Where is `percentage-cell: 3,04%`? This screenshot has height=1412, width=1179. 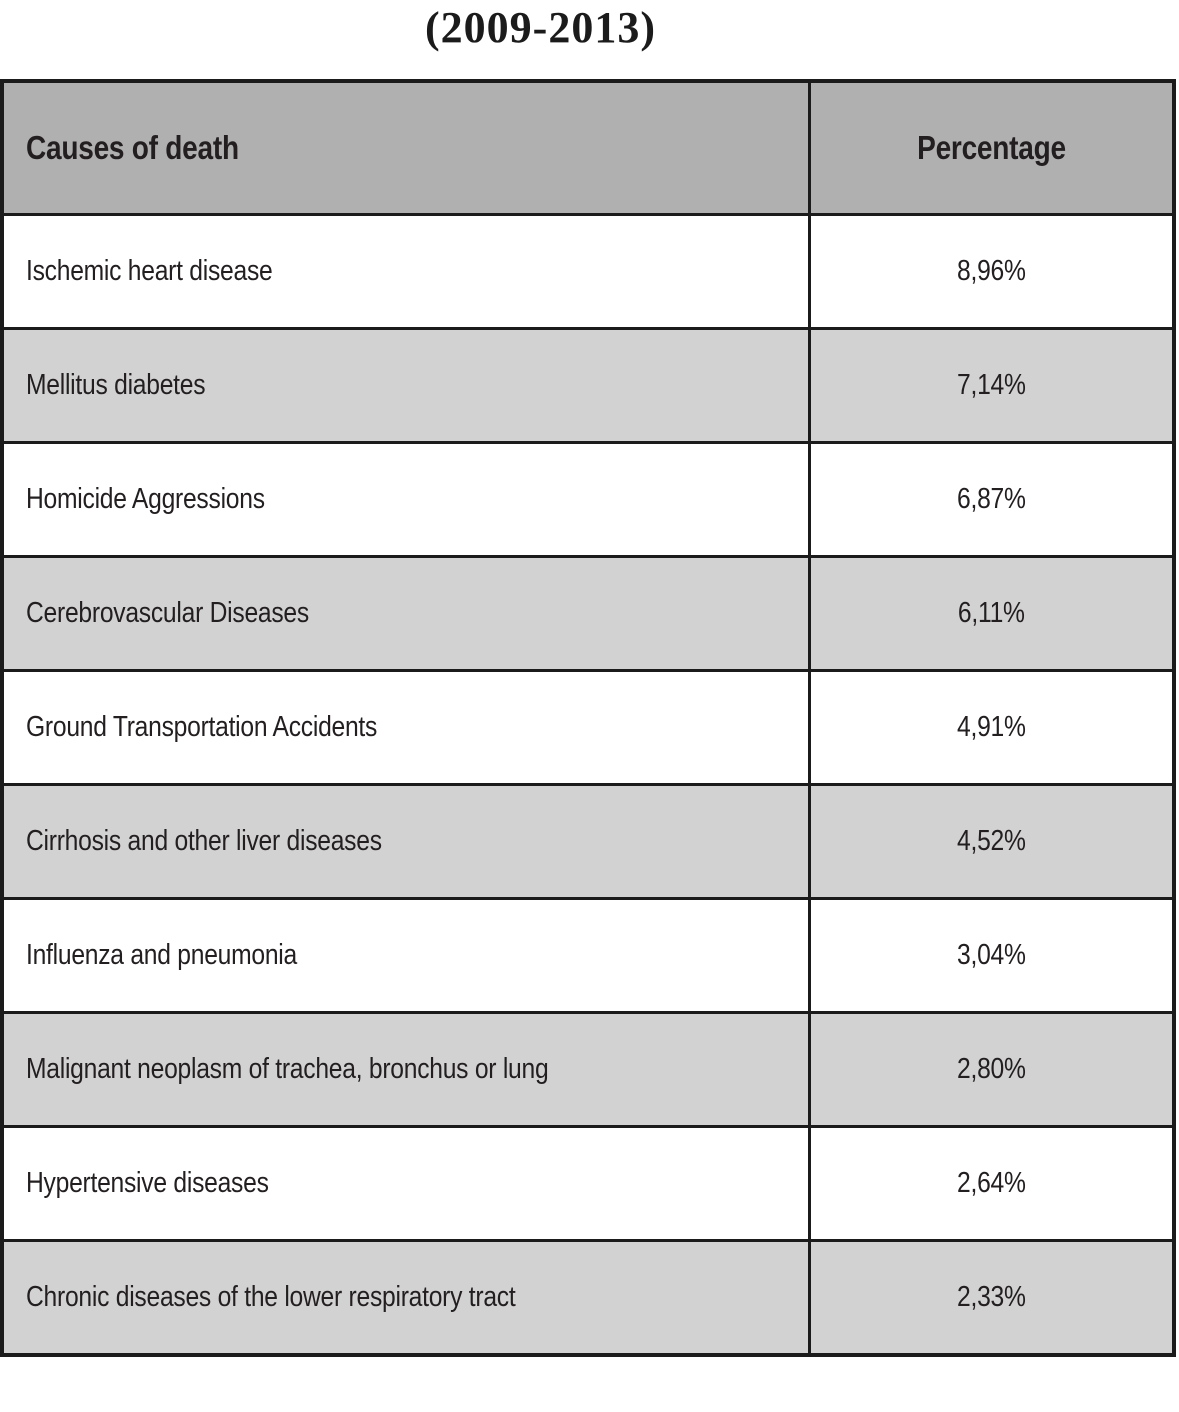
percentage-cell: 3,04% is located at coordinates (991, 955).